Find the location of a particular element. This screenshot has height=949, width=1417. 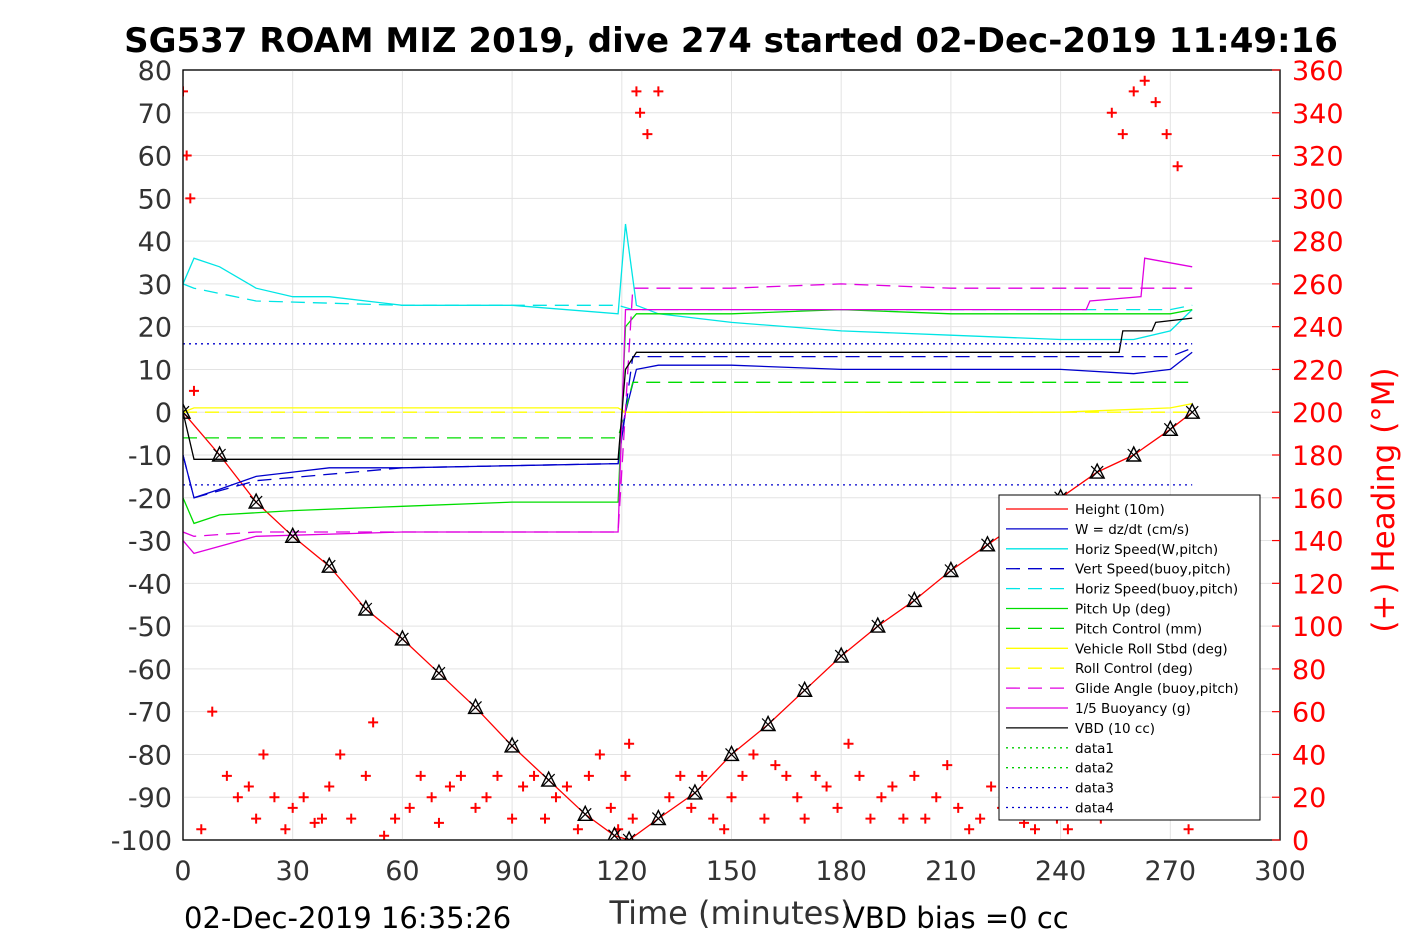

y-tick-label: -70 is located at coordinates (150, 713).